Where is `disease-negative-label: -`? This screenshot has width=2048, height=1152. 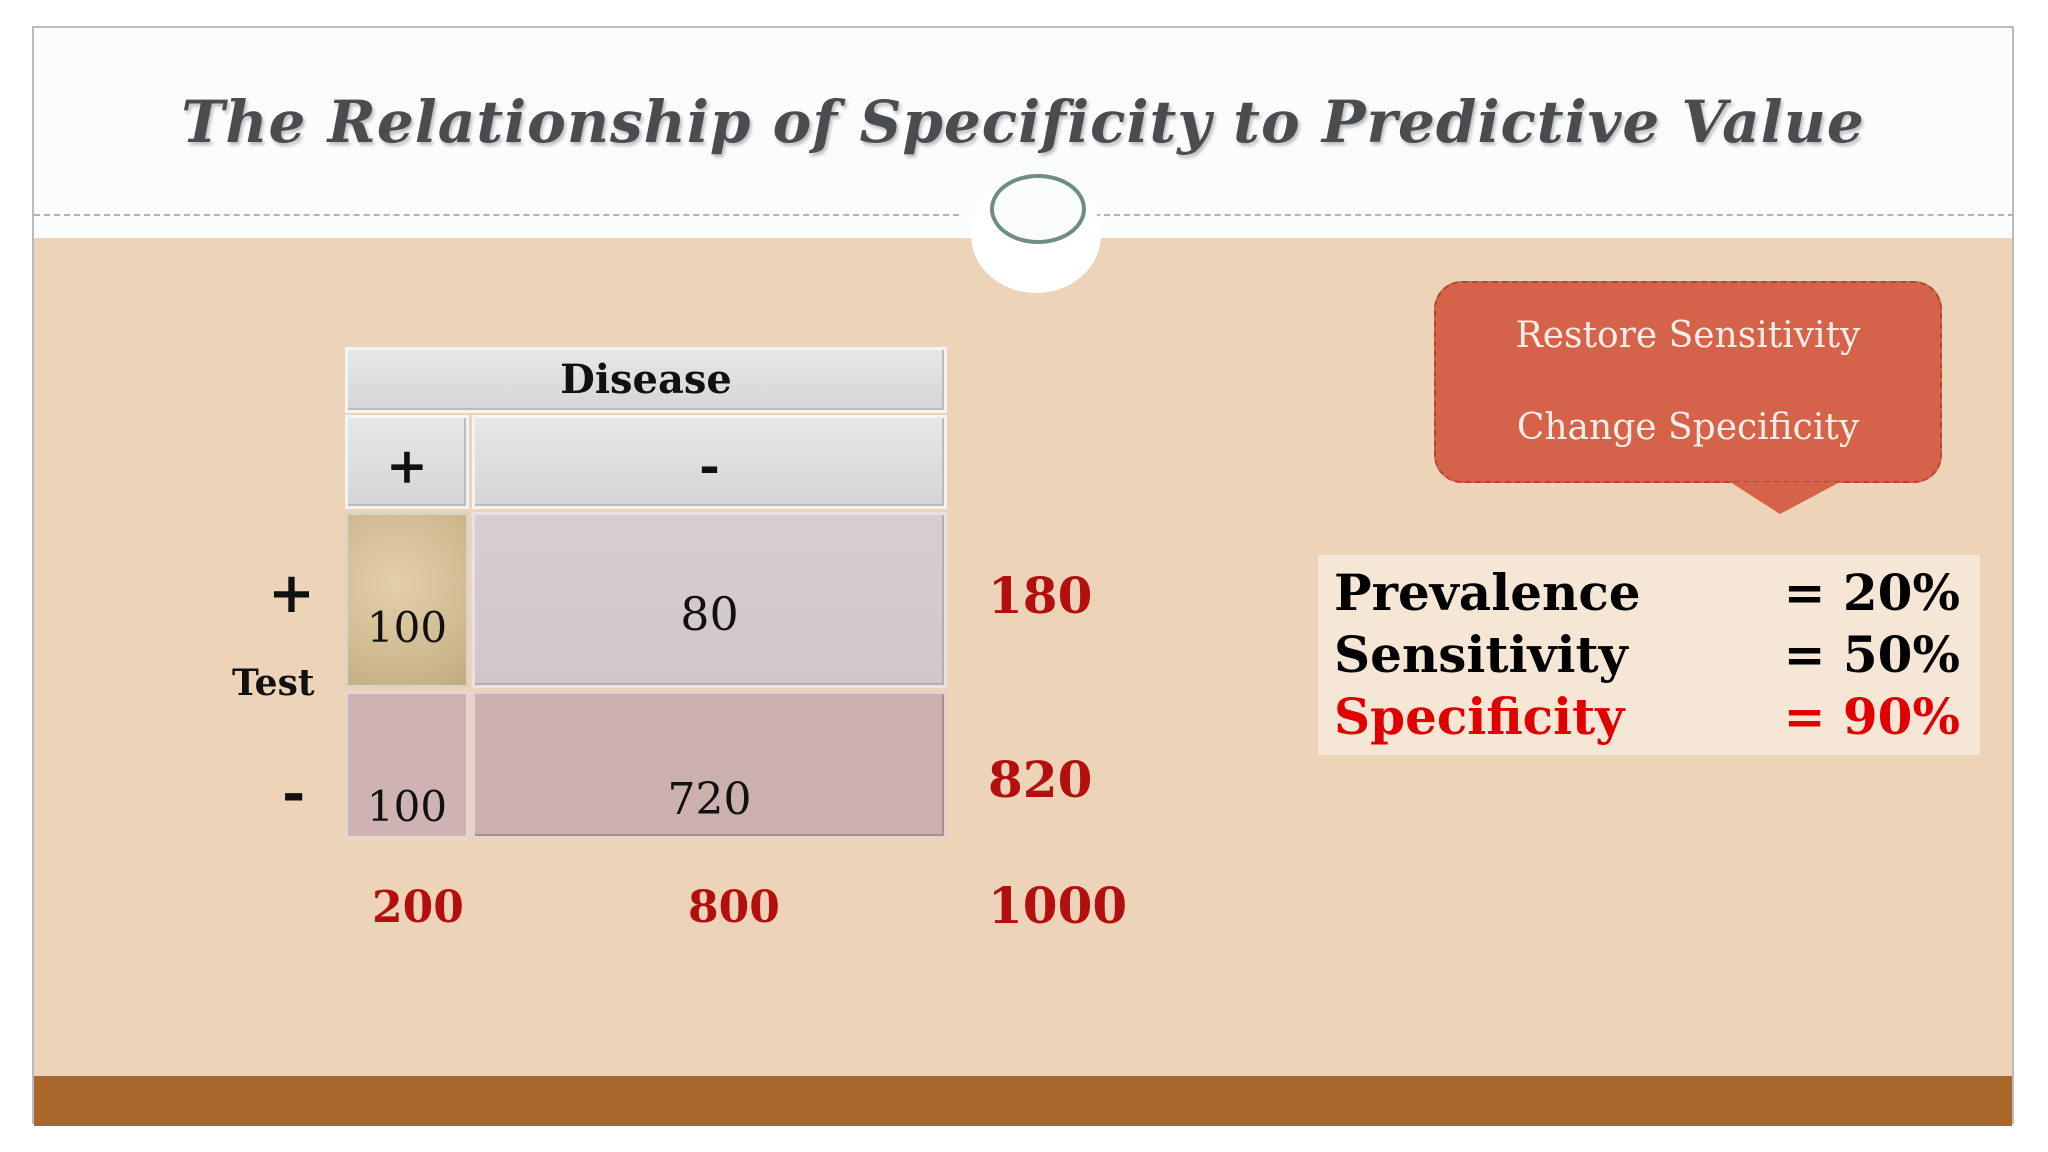 disease-negative-label: - is located at coordinates (709, 465).